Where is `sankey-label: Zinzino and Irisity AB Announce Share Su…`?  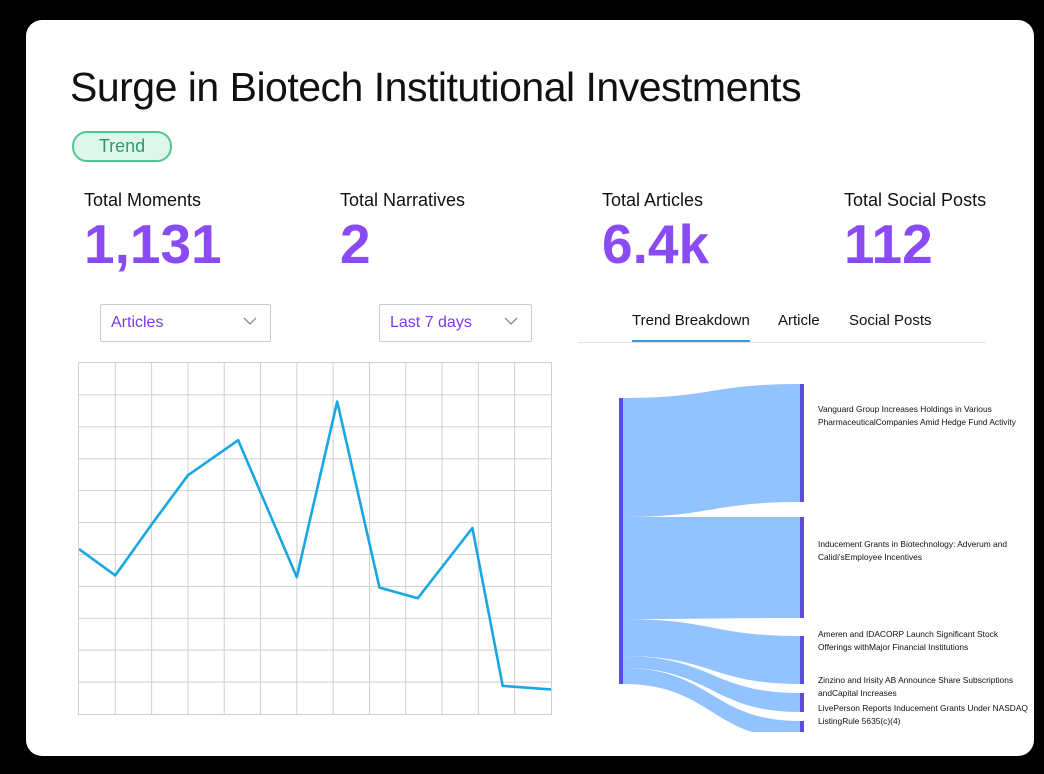
sankey-label: Zinzino and Irisity AB Announce Share Su… is located at coordinates (916, 686).